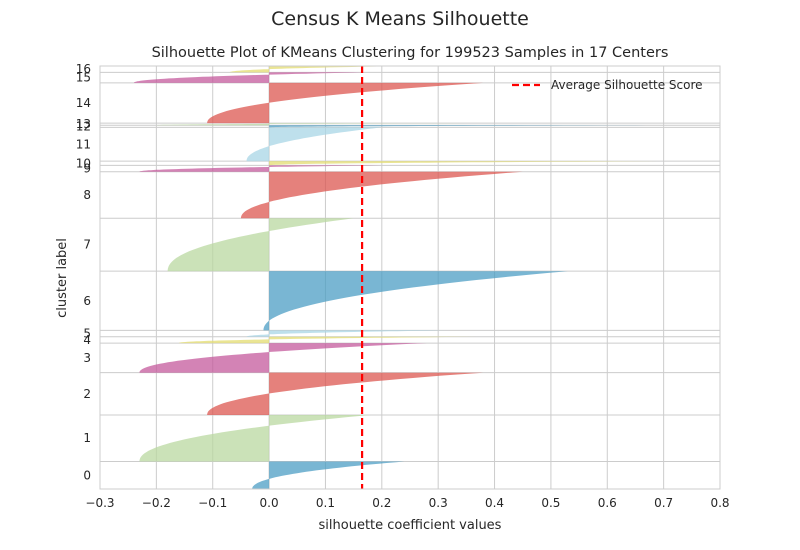 This screenshot has height=550, width=800. What do you see at coordinates (87, 475) in the screenshot?
I see `y-tick-label: 0` at bounding box center [87, 475].